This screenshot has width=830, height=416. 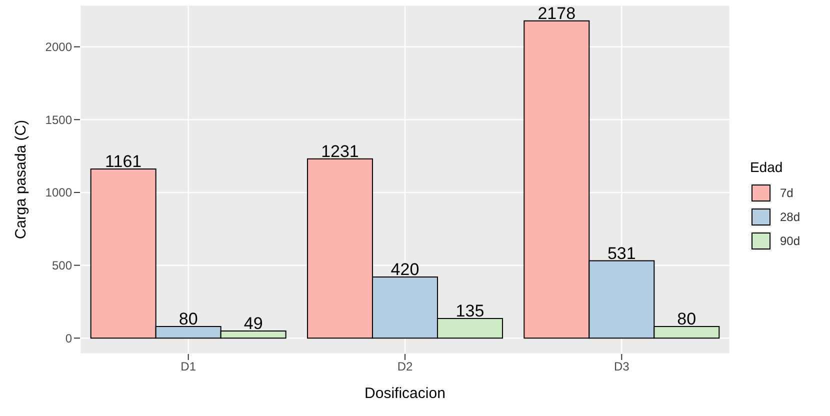 What do you see at coordinates (470, 310) in the screenshot?
I see `data-label: 135` at bounding box center [470, 310].